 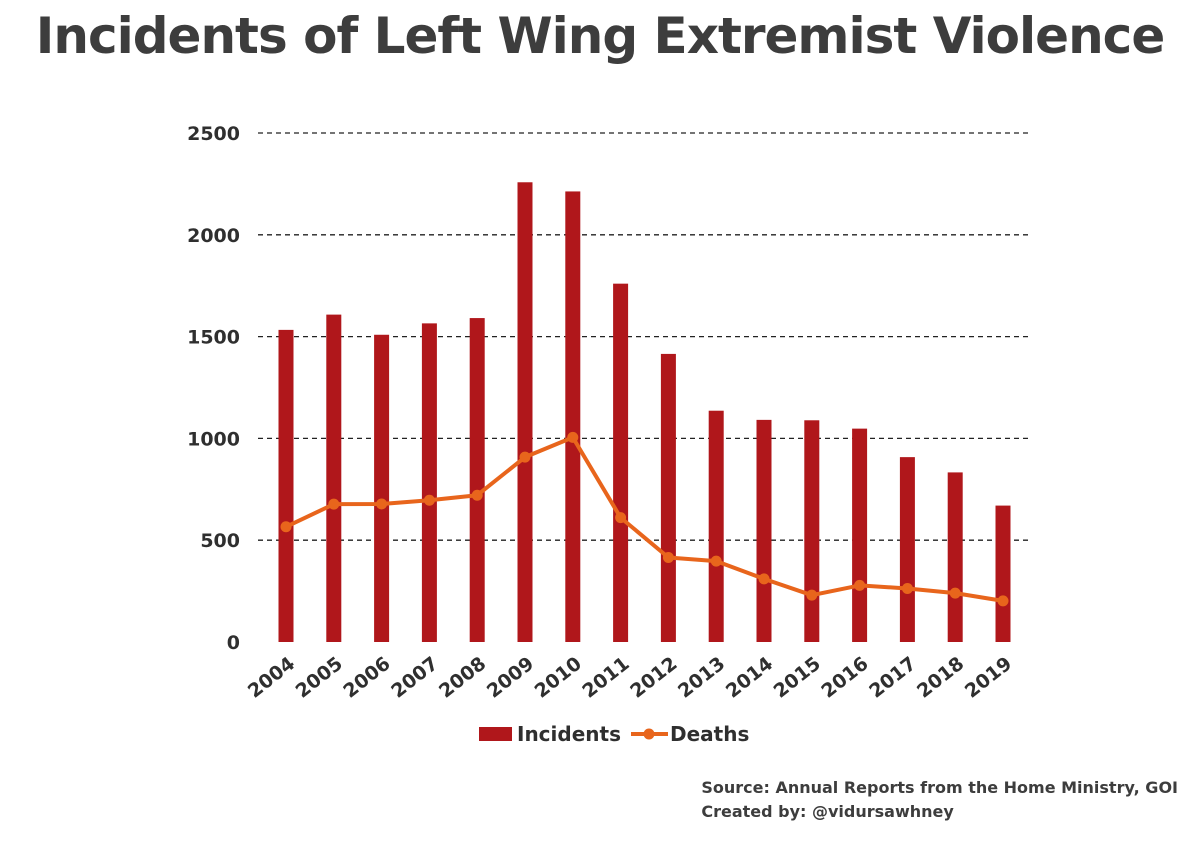 What do you see at coordinates (319, 678) in the screenshot?
I see `x-tick-label: 2005` at bounding box center [319, 678].